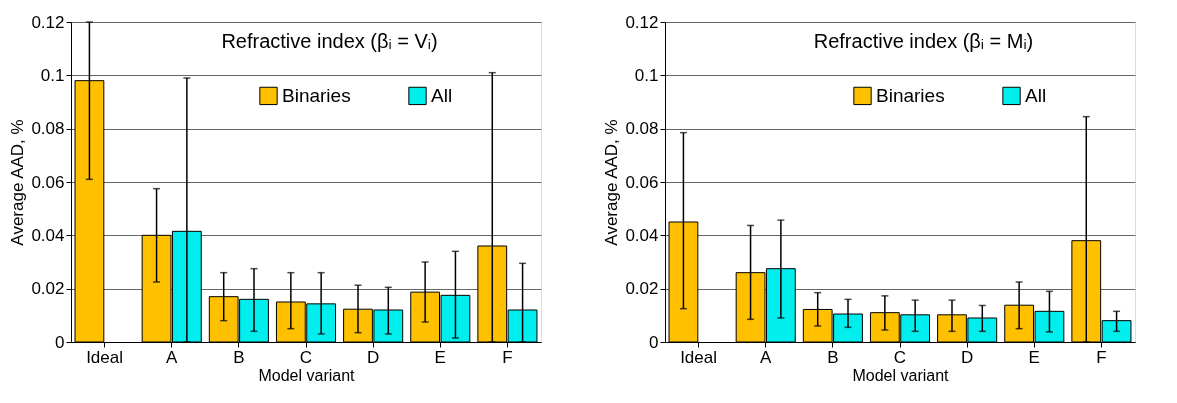  Describe the element at coordinates (329, 41) in the screenshot. I see `chart-title: Refractive index (βᵢ = Vᵢ)` at that location.